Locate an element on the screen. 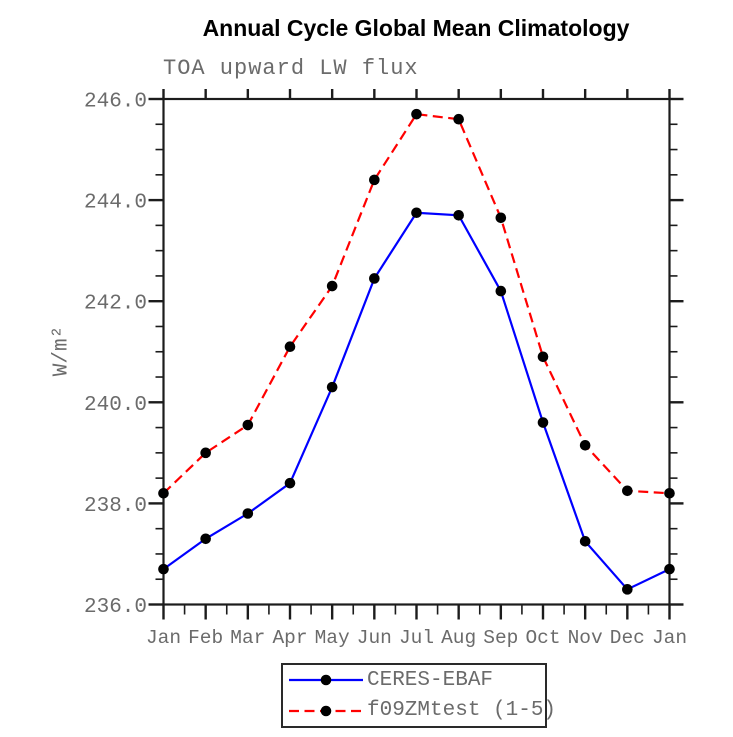  legend-item-f09zmtest: f09ZMtest (1-5) is located at coordinates (419, 711).